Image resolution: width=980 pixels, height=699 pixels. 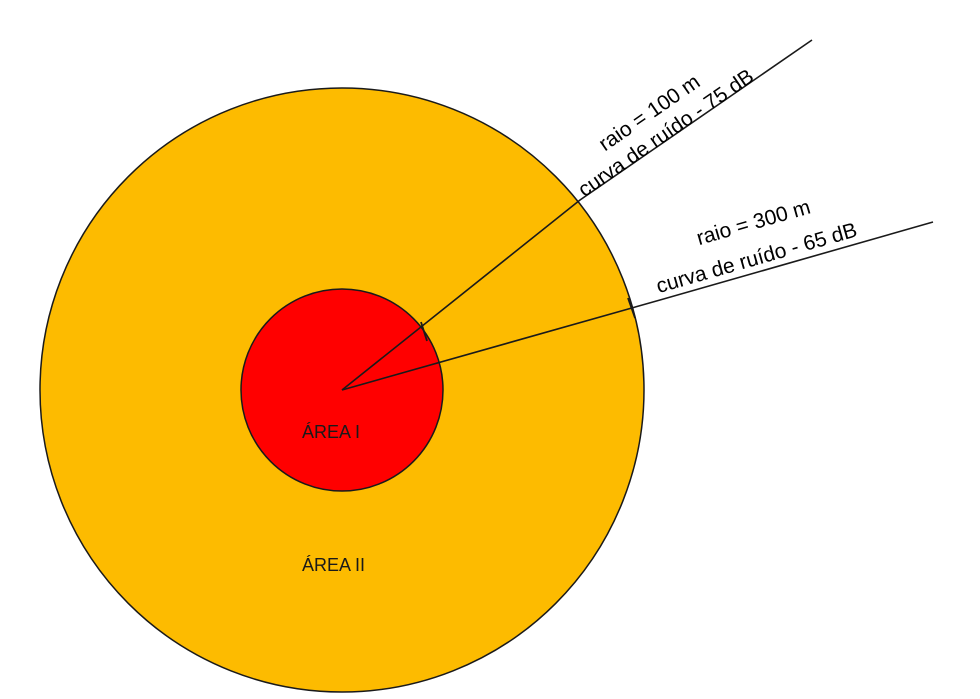 What do you see at coordinates (637, 306) in the screenshot?
I see `outer-radius-leader-line` at bounding box center [637, 306].